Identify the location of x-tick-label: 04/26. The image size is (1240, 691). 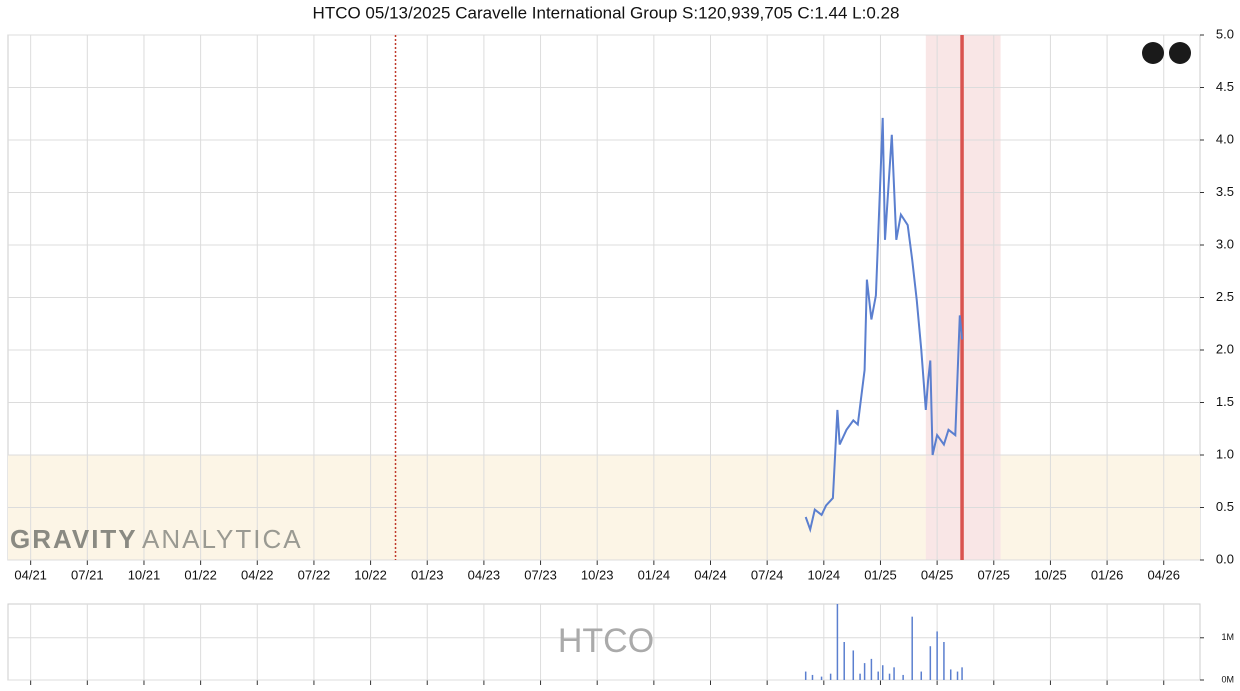
(1163, 574).